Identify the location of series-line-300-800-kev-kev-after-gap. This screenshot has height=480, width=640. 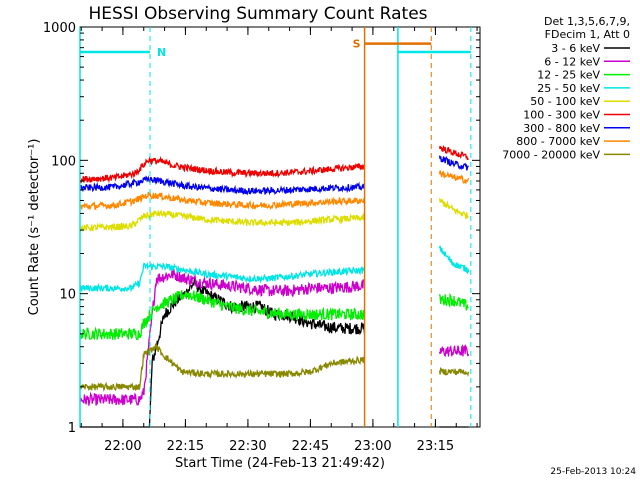
(453, 163).